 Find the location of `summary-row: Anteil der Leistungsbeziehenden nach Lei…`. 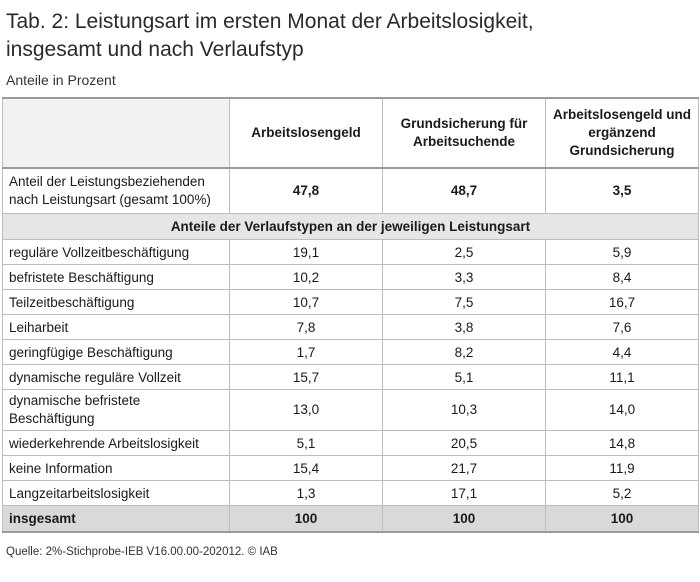

summary-row: Anteil der Leistungsbeziehenden nach Lei… is located at coordinates (350, 190).